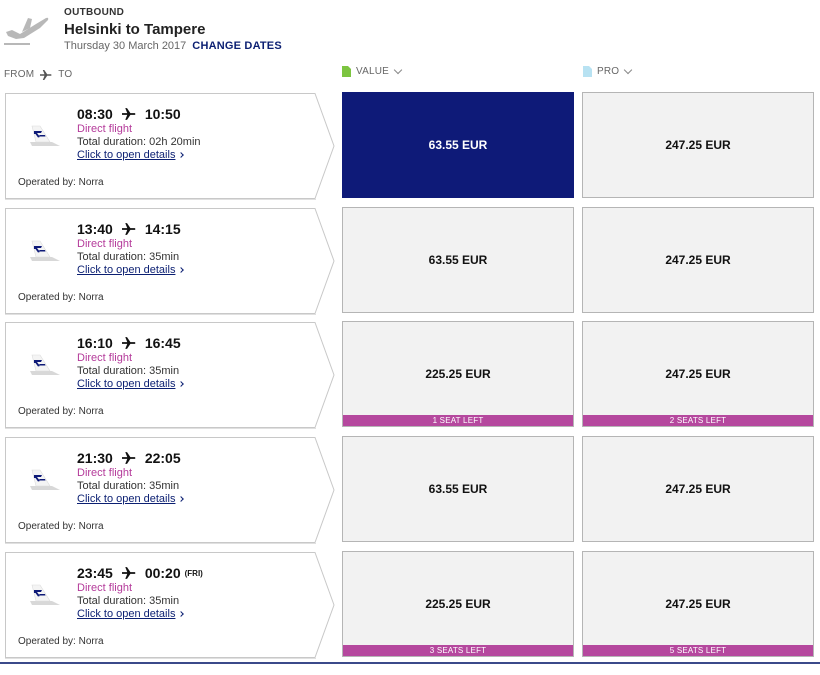 The width and height of the screenshot is (820, 675). Describe the element at coordinates (95, 573) in the screenshot. I see `departure-time: 23:45` at that location.